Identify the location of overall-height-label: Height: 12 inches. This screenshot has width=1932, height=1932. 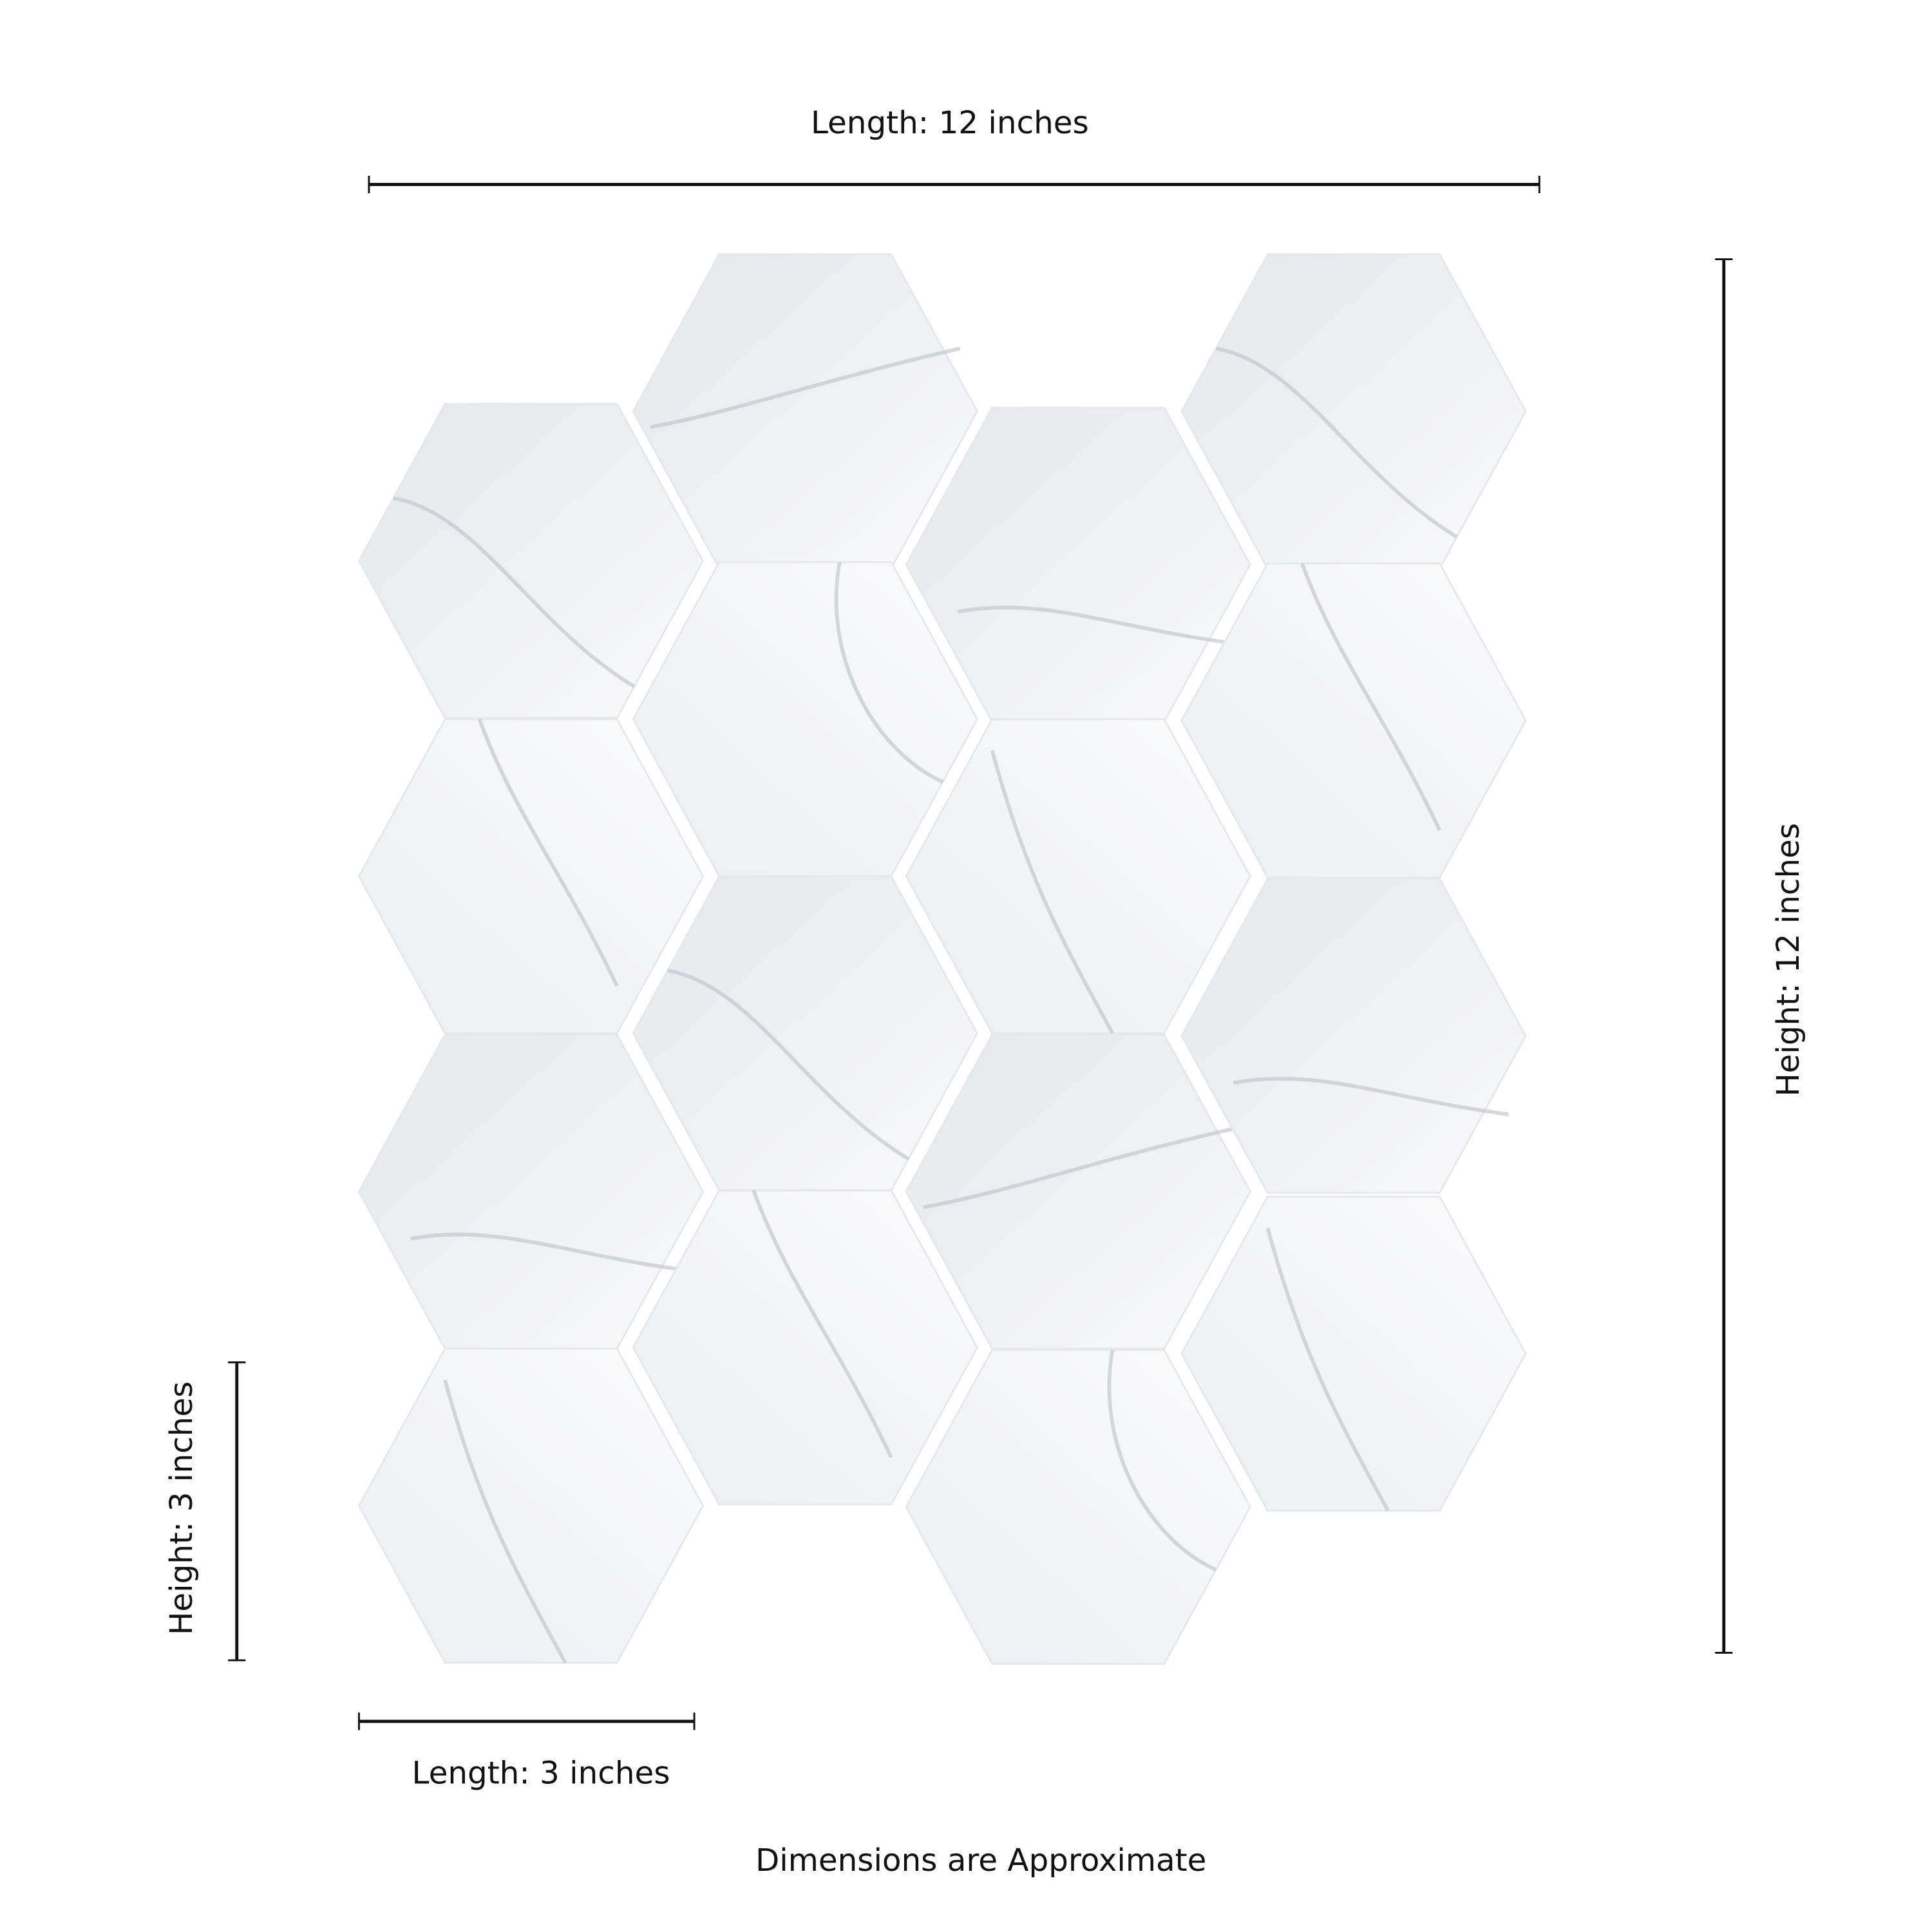
(1788, 960).